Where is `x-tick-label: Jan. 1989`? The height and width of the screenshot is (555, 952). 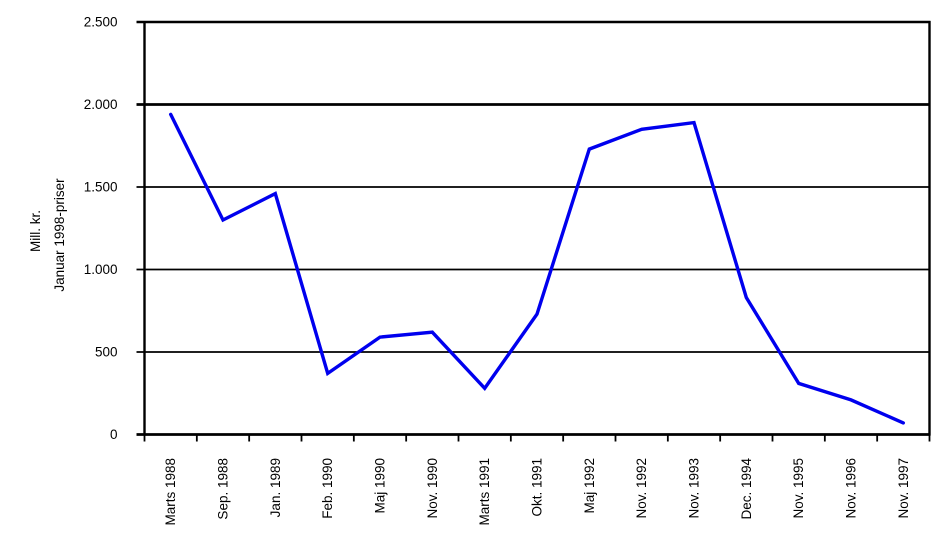
x-tick-label: Jan. 1989 is located at coordinates (275, 487).